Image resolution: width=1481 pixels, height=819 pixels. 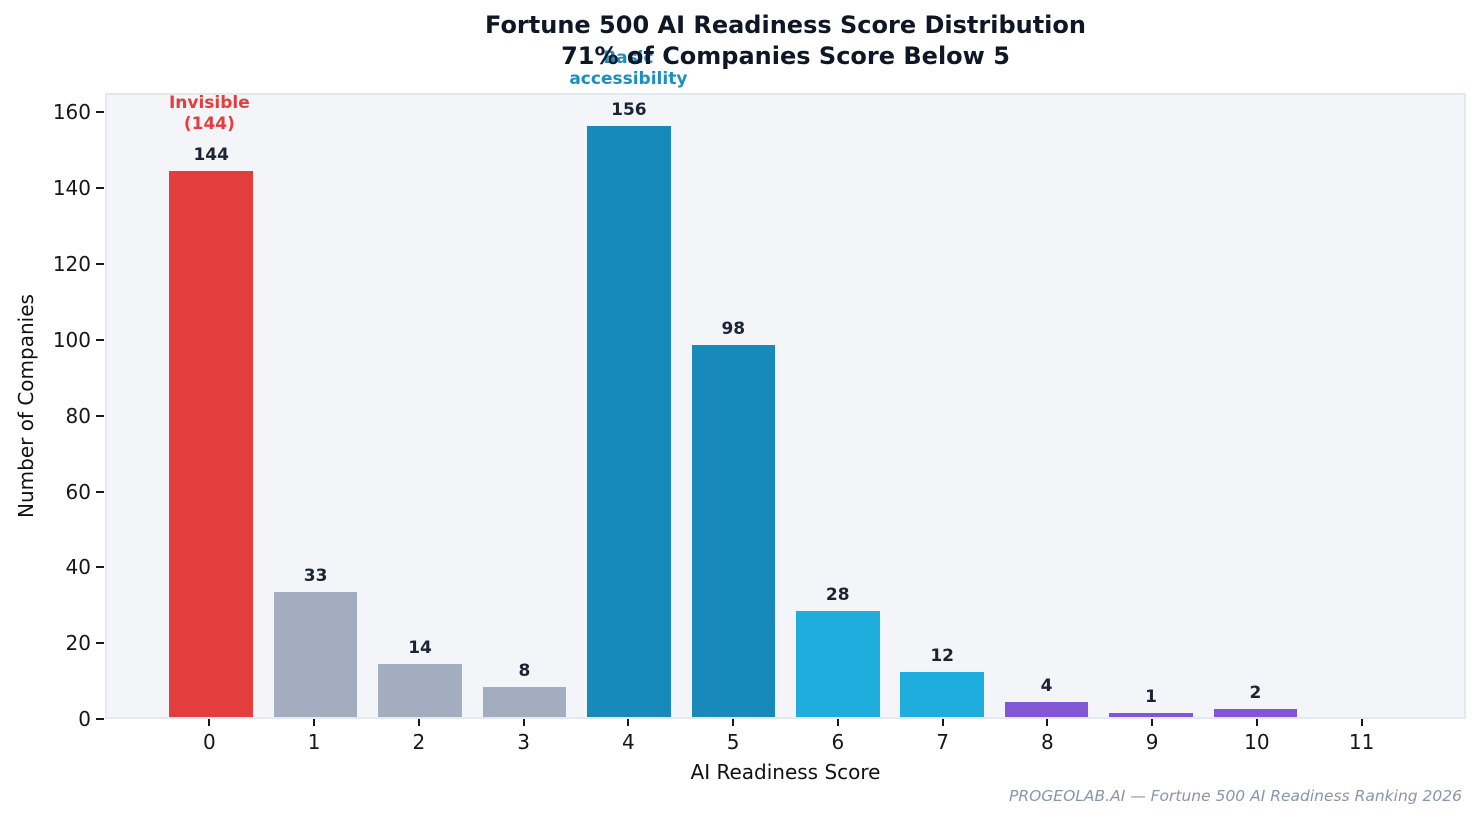 What do you see at coordinates (211, 155) in the screenshot?
I see `bar-value-label: 144` at bounding box center [211, 155].